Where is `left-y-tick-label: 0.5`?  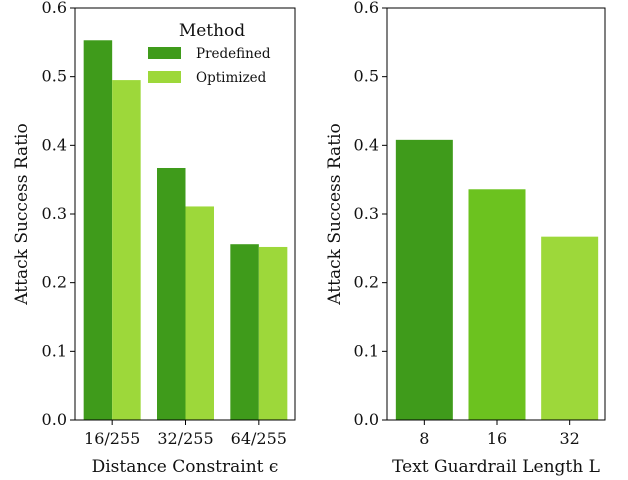
left-y-tick-label: 0.5 is located at coordinates (54, 76).